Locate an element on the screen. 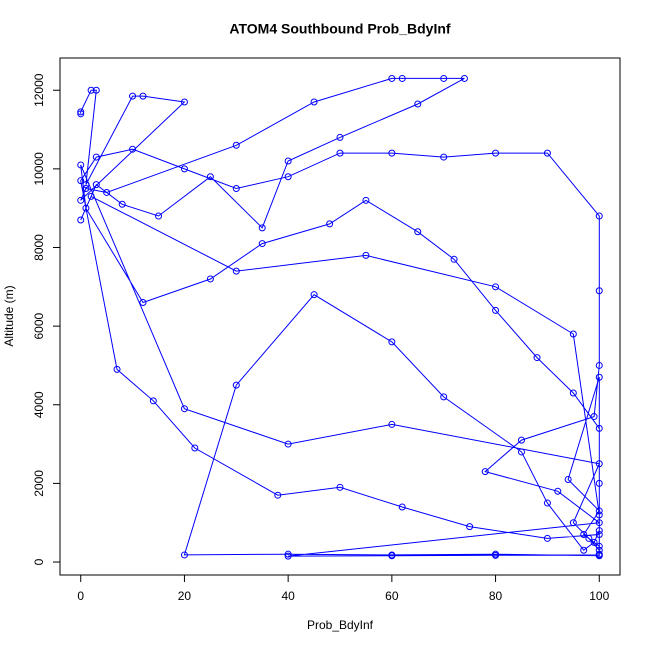 The width and height of the screenshot is (650, 650). y-tick-label: 10000 is located at coordinates (39, 169).